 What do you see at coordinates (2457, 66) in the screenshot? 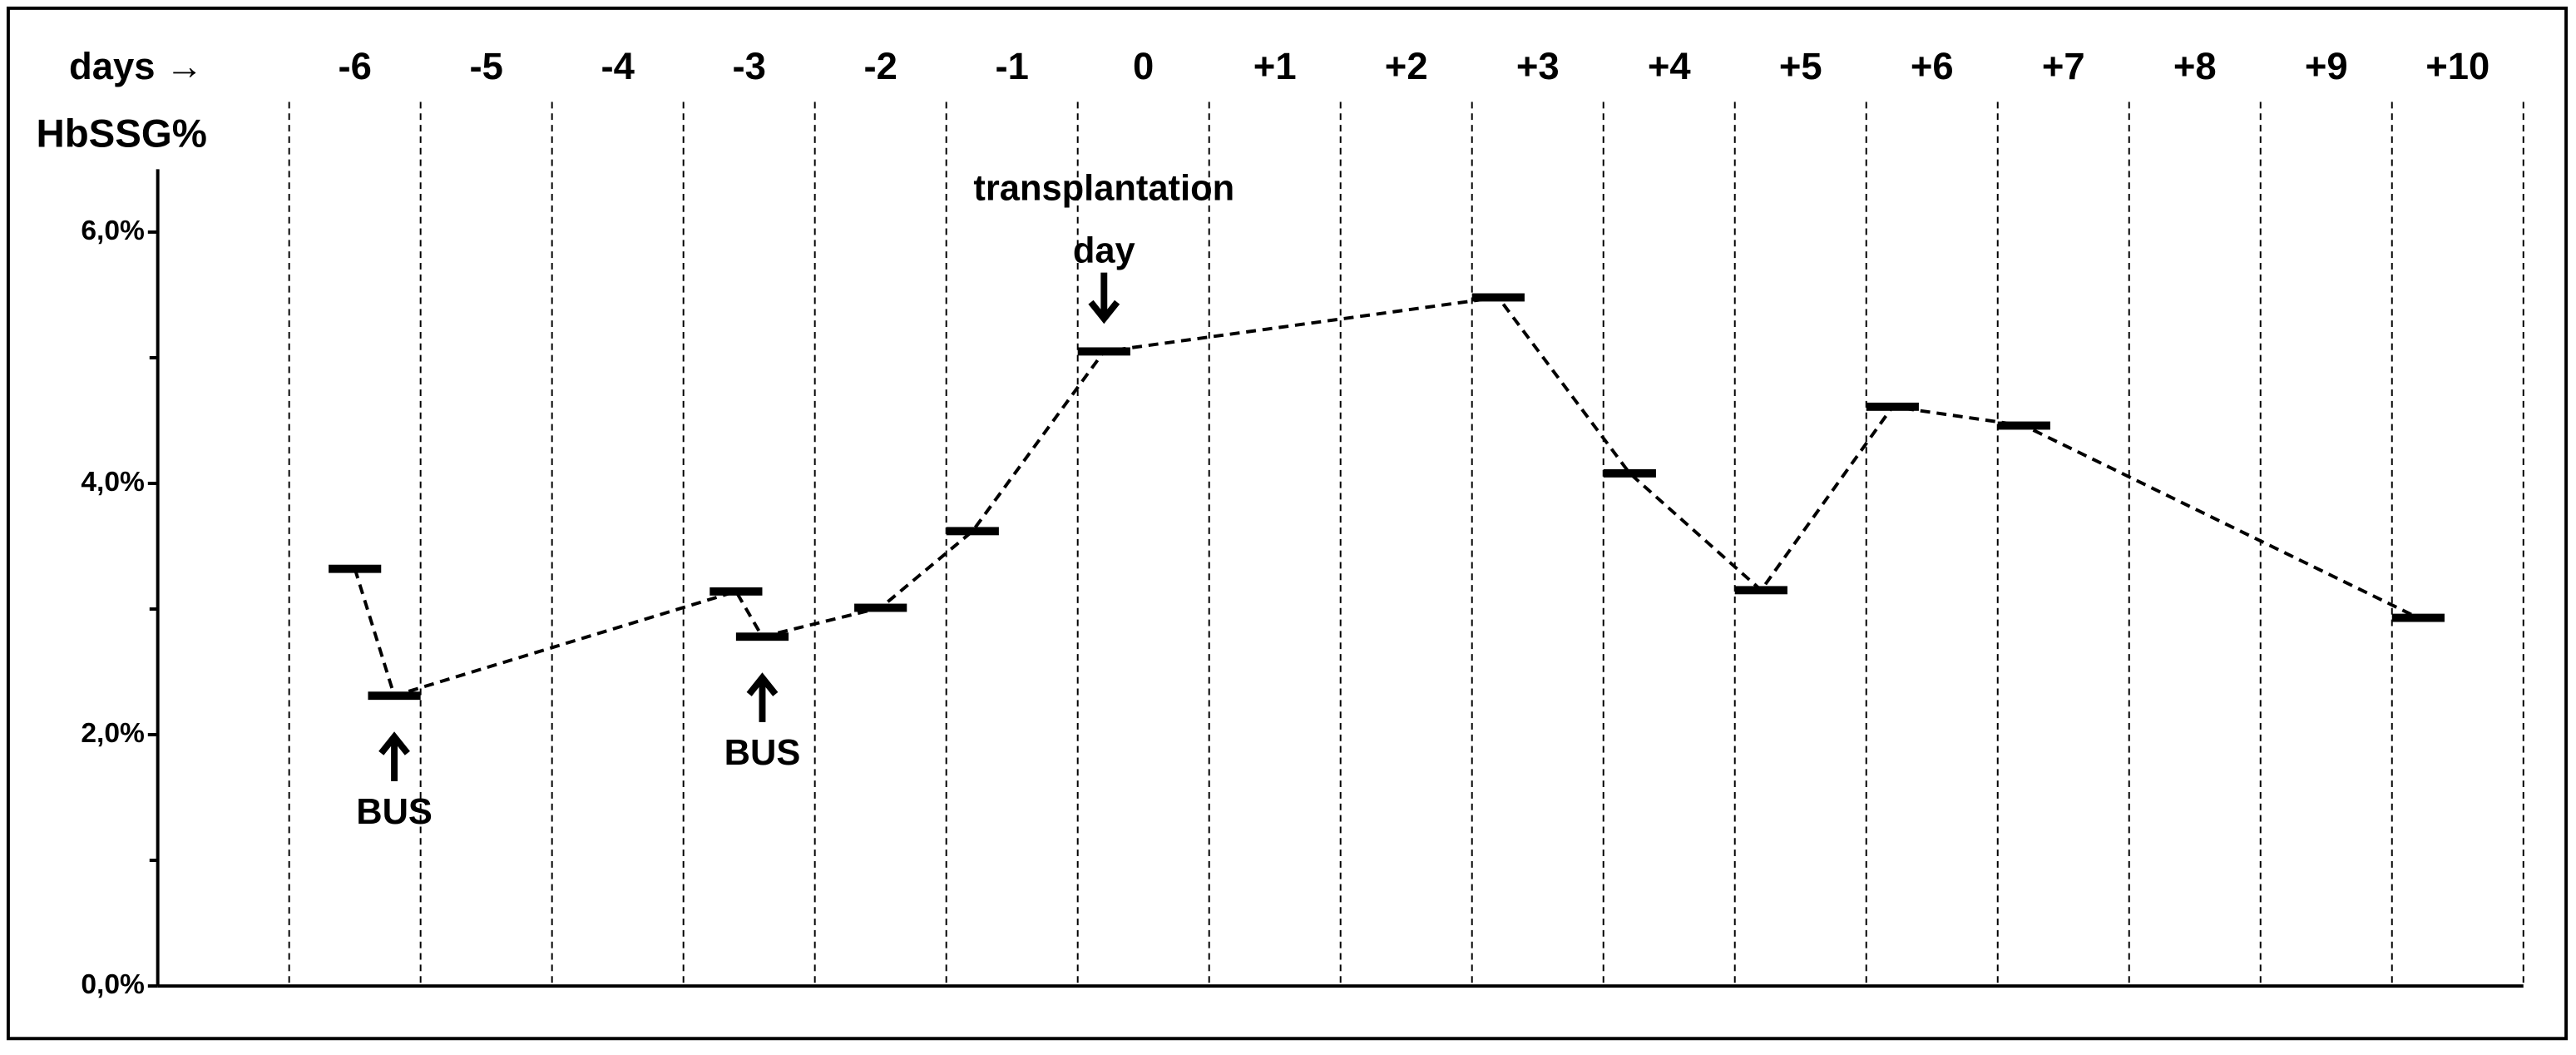
I see `x-tick-label: +10` at bounding box center [2457, 66].